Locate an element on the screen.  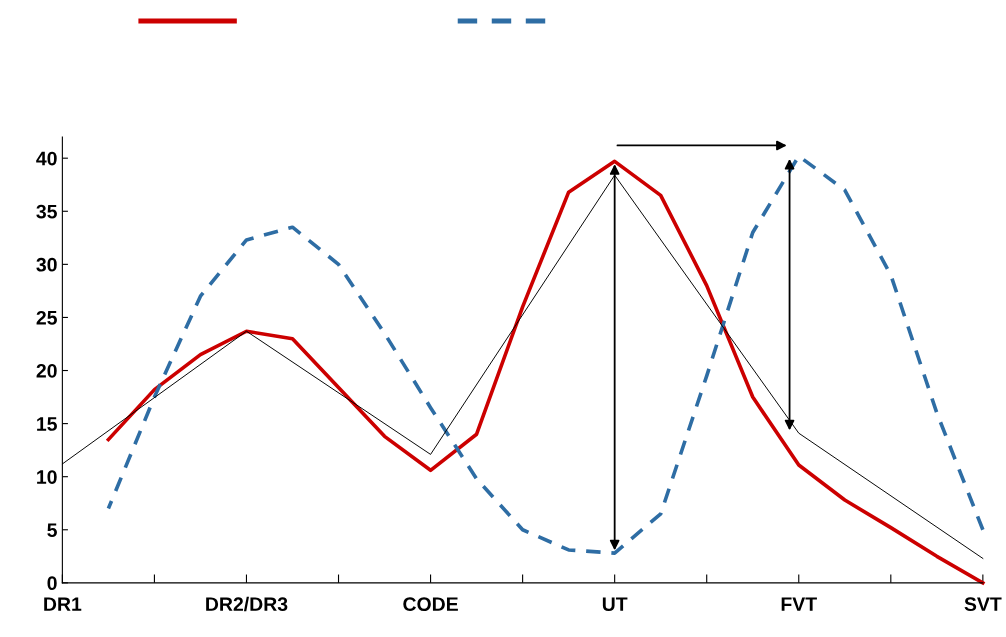
y-tick-label: 25 is located at coordinates (46, 317).